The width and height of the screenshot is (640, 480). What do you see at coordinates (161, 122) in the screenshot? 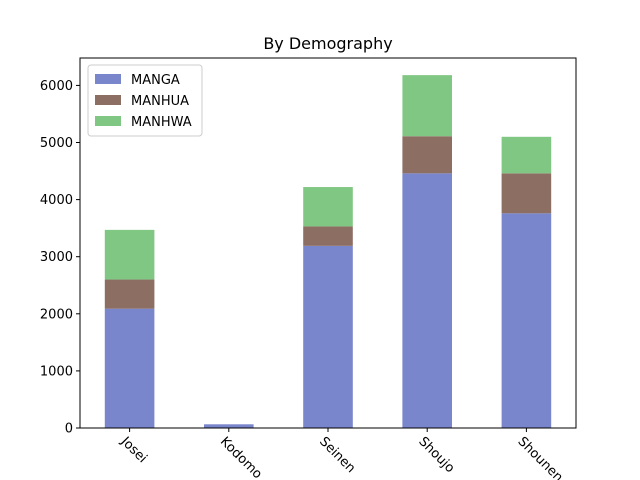
I see `legend-label-manhwa: MANHWA` at bounding box center [161, 122].